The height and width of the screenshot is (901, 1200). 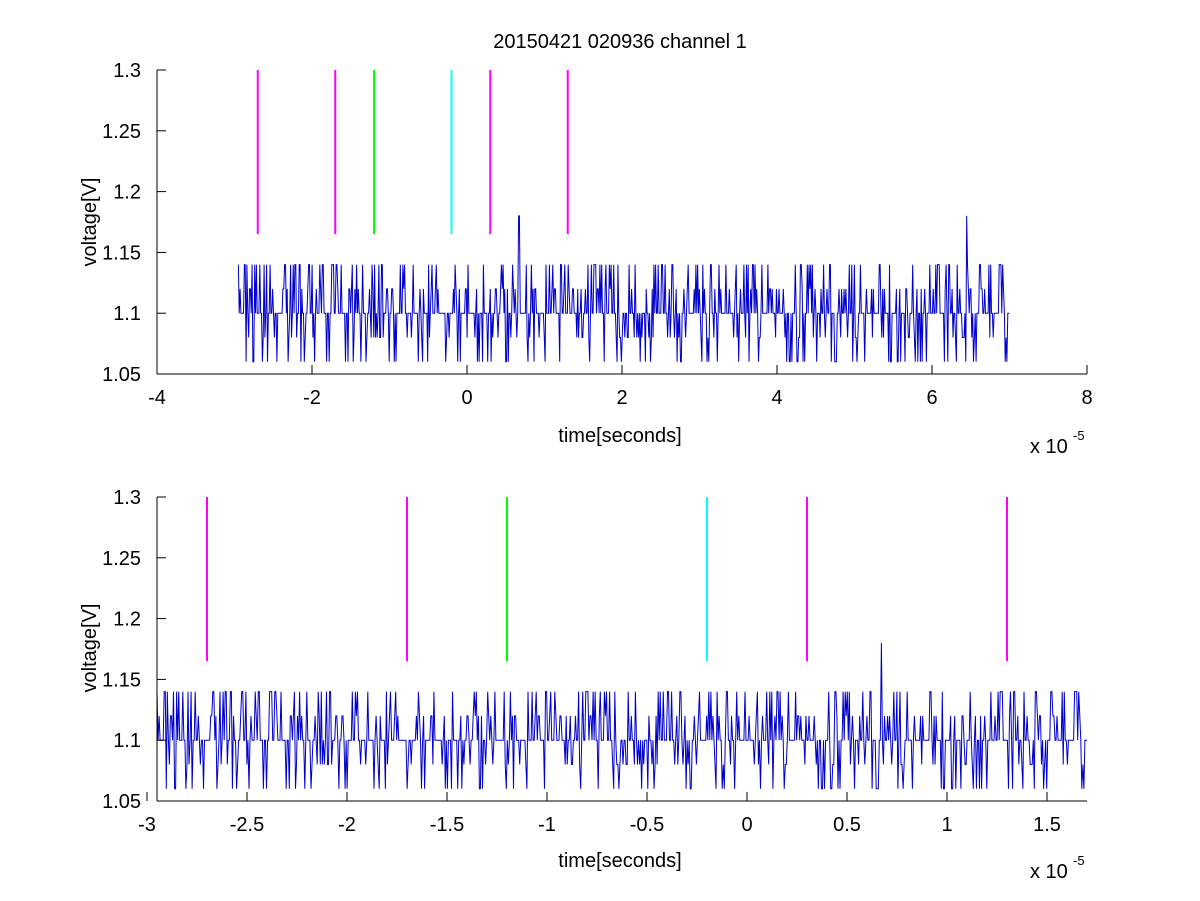 What do you see at coordinates (776, 398) in the screenshot?
I see `x-tick-label: 4` at bounding box center [776, 398].